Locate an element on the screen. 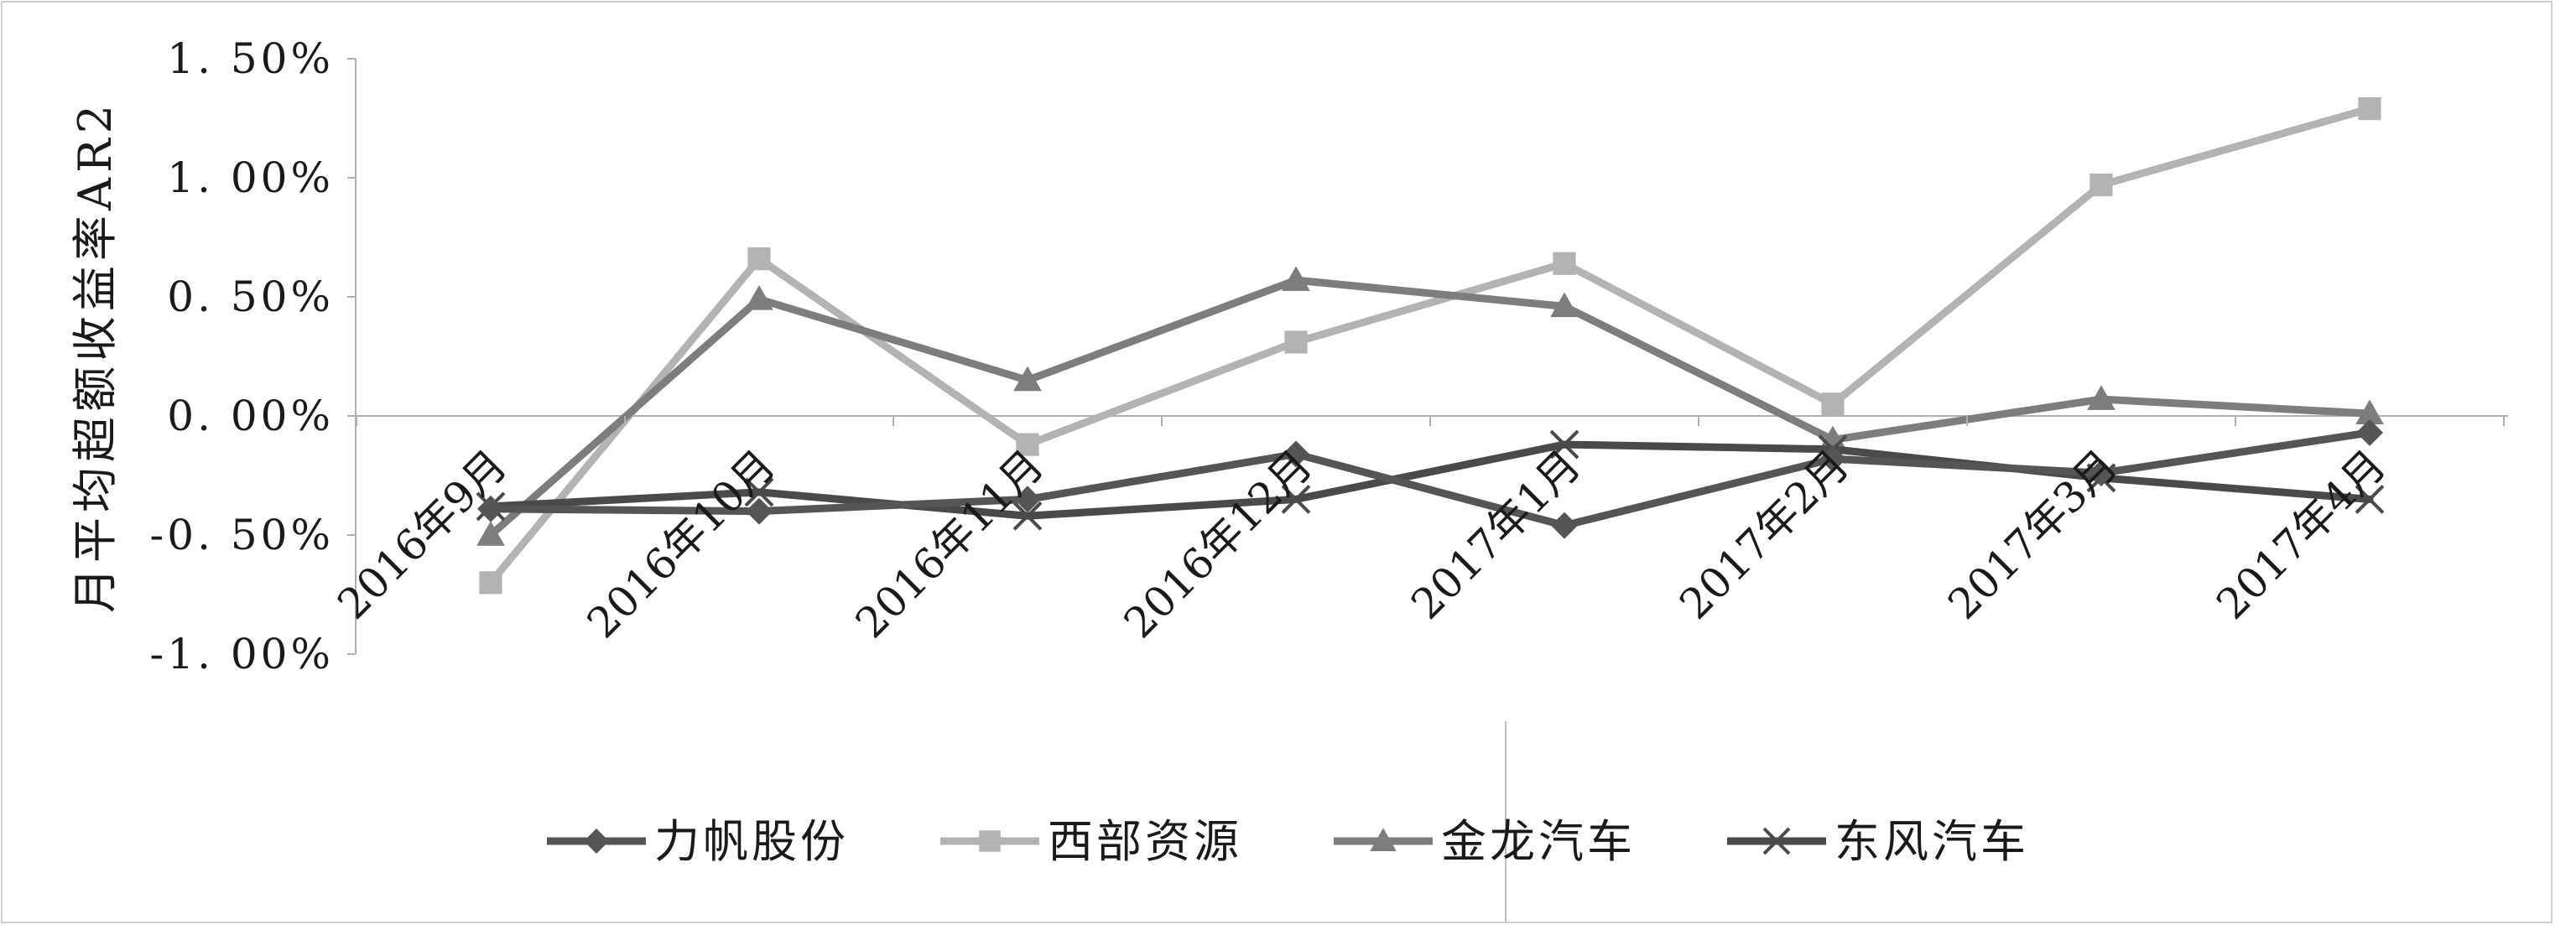 This screenshot has width=2576, height=930. legend-item: 东风汽车 is located at coordinates (1878, 841).